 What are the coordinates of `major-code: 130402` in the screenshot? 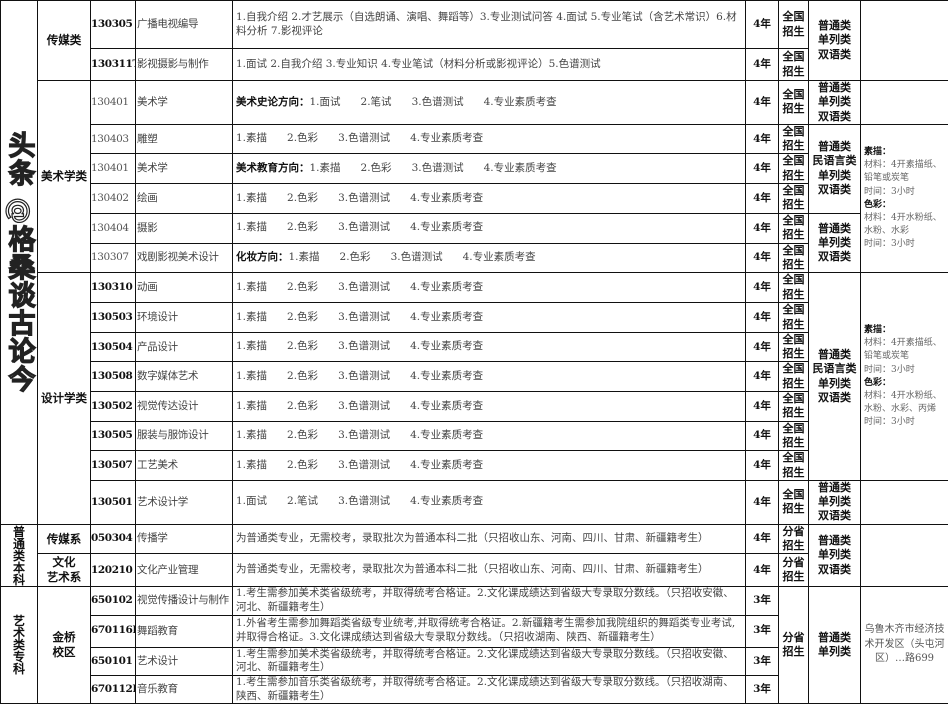 It's located at (113, 199).